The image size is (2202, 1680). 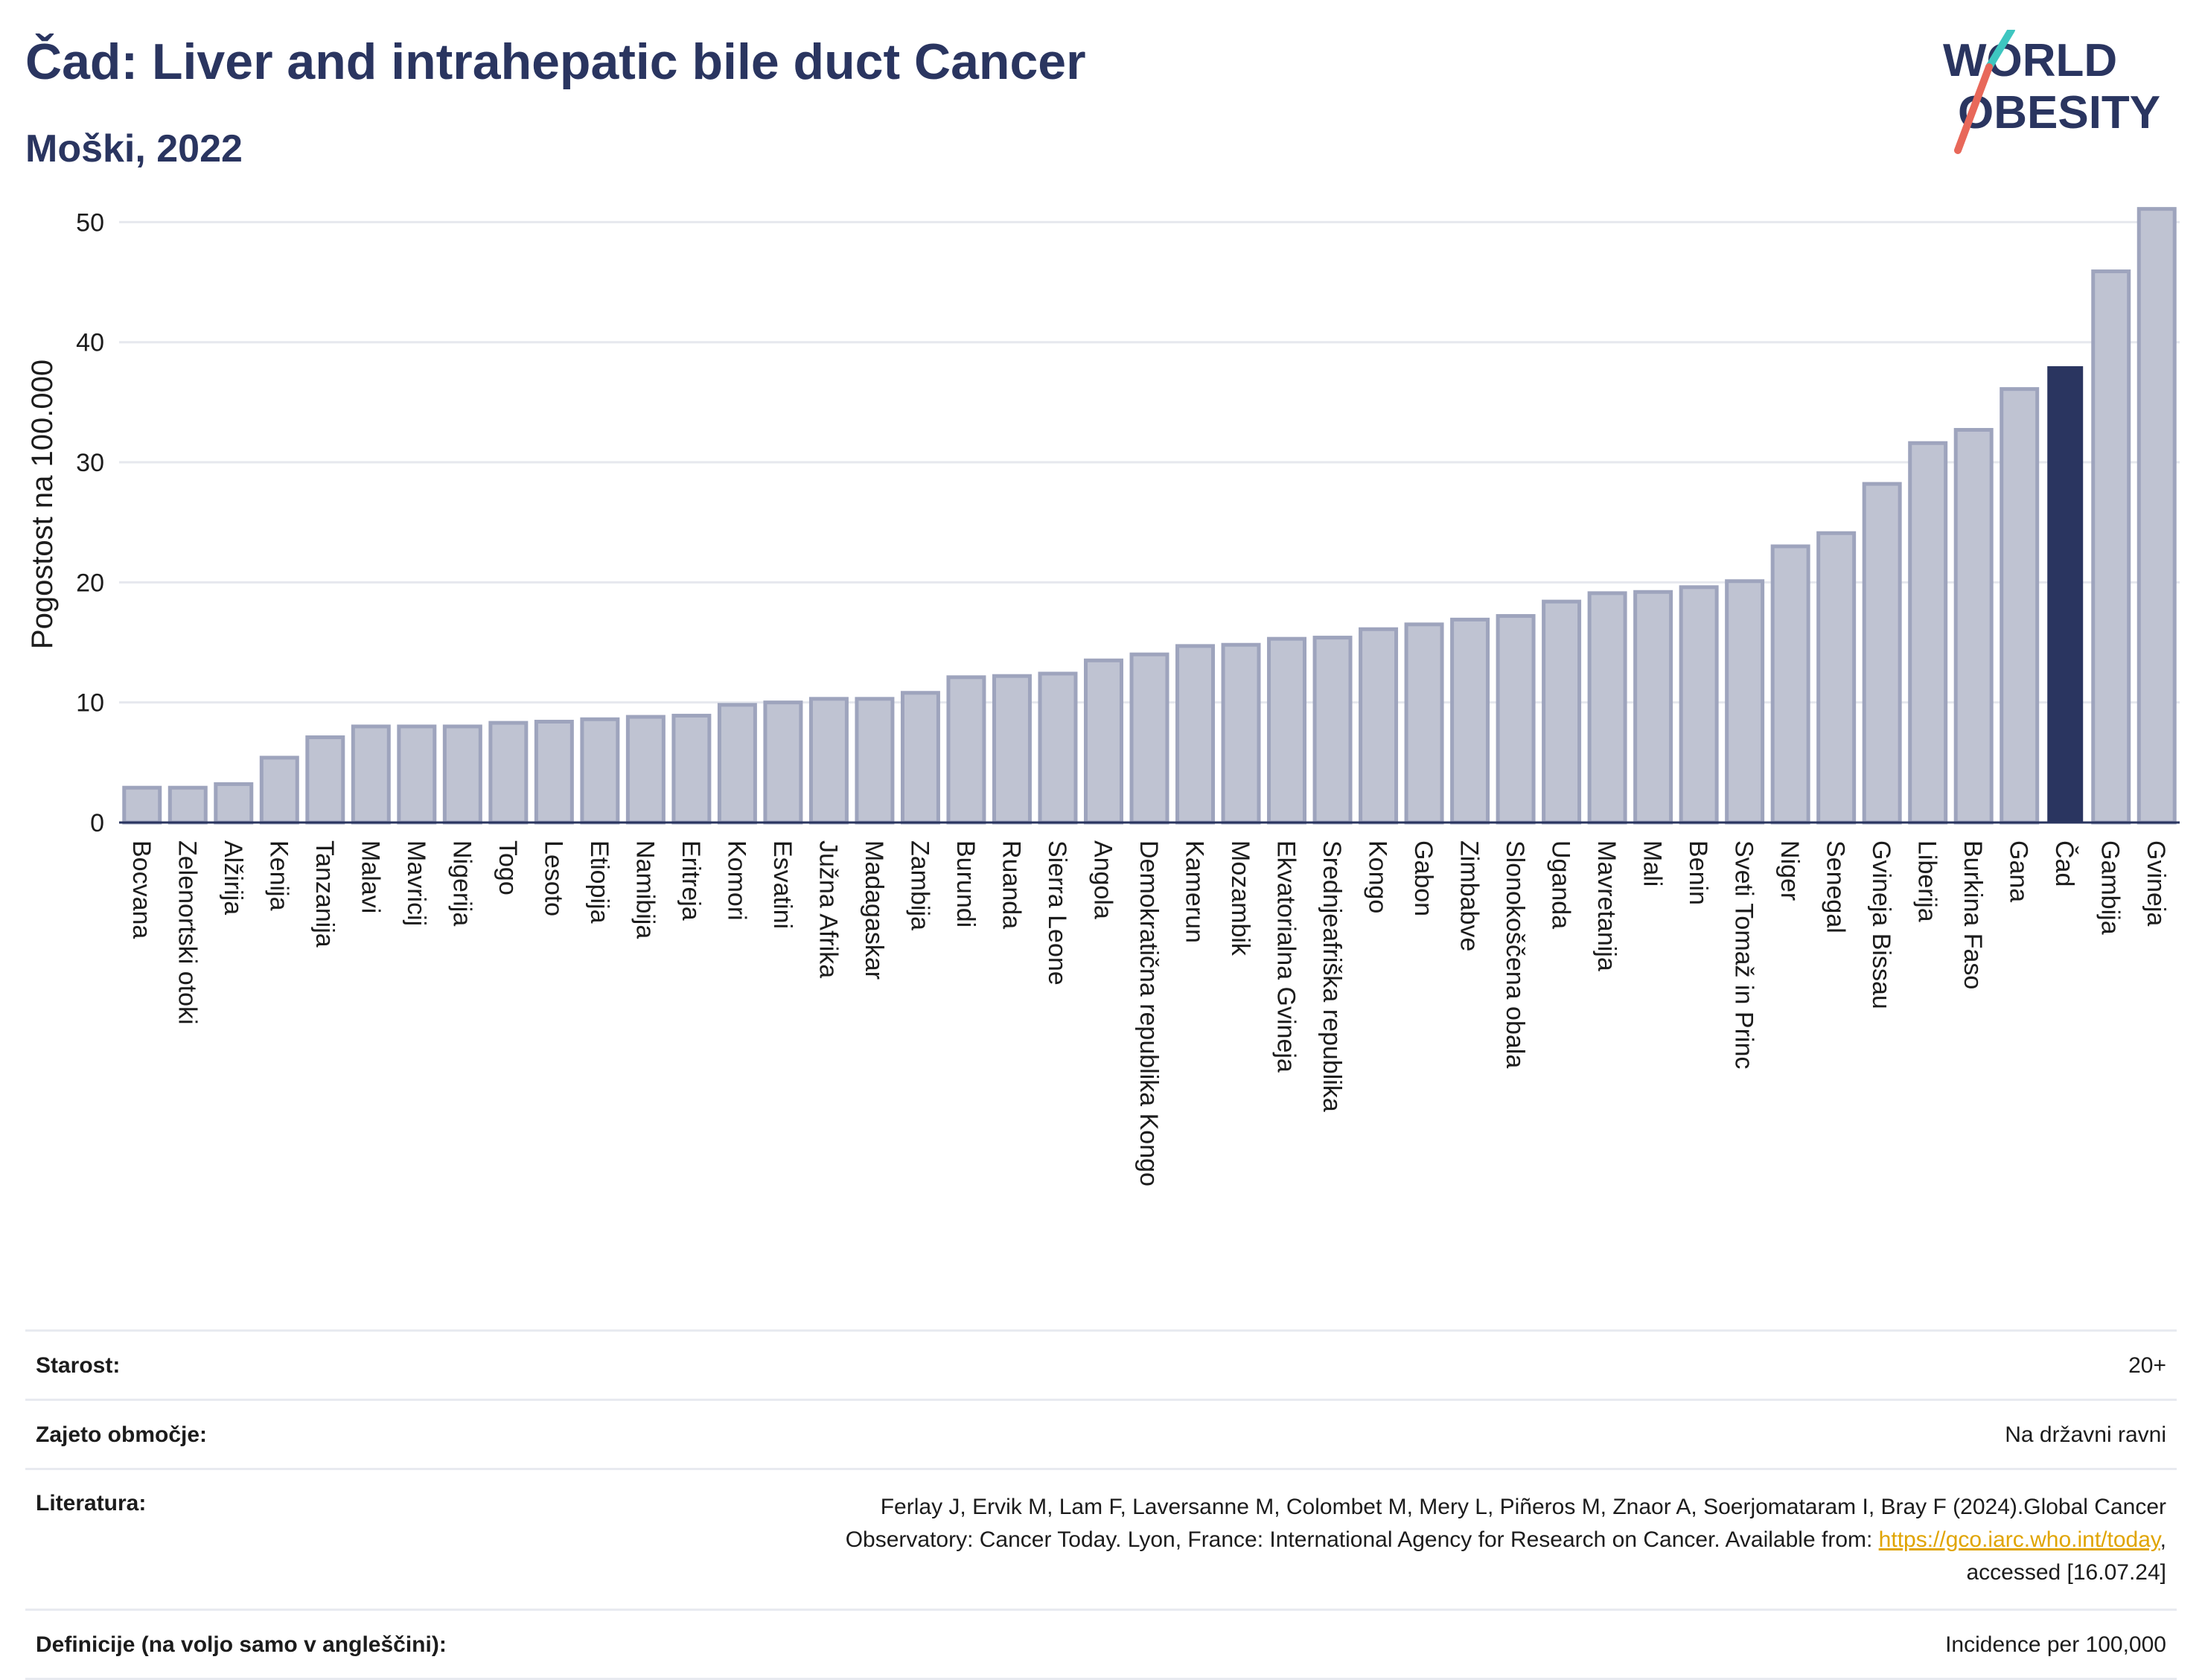 What do you see at coordinates (1149, 738) in the screenshot?
I see `bar-Demokratična republika Kongo` at bounding box center [1149, 738].